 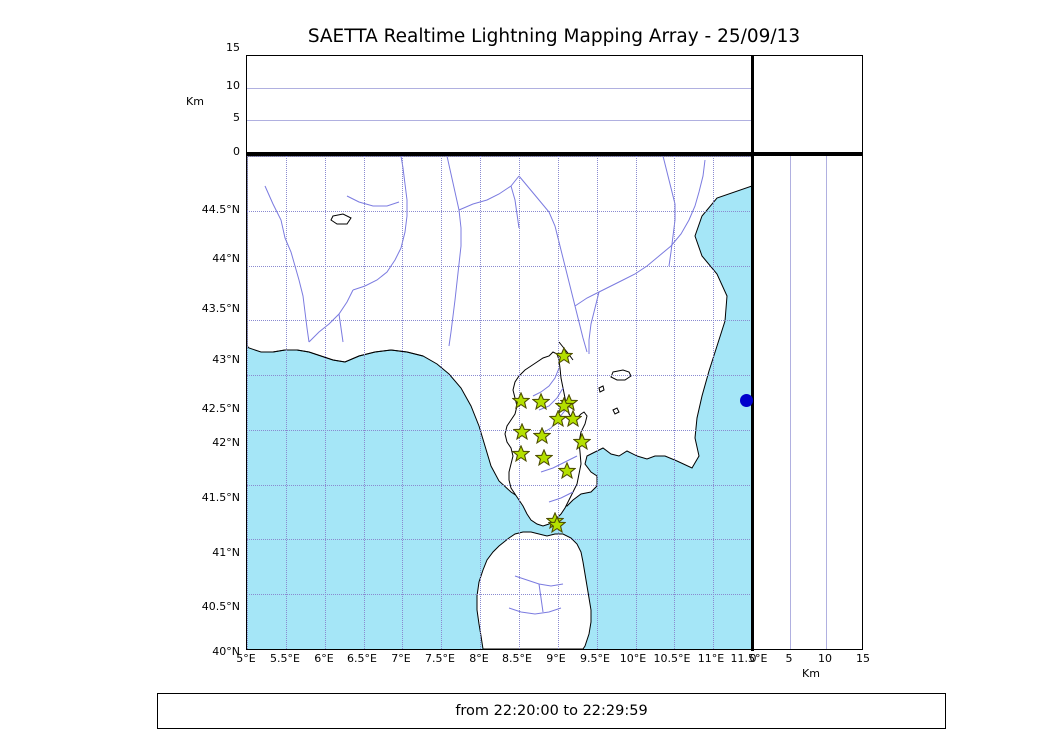 What do you see at coordinates (285, 658) in the screenshot?
I see `tick-label-lon-5-5: 5.5°E` at bounding box center [285, 658].